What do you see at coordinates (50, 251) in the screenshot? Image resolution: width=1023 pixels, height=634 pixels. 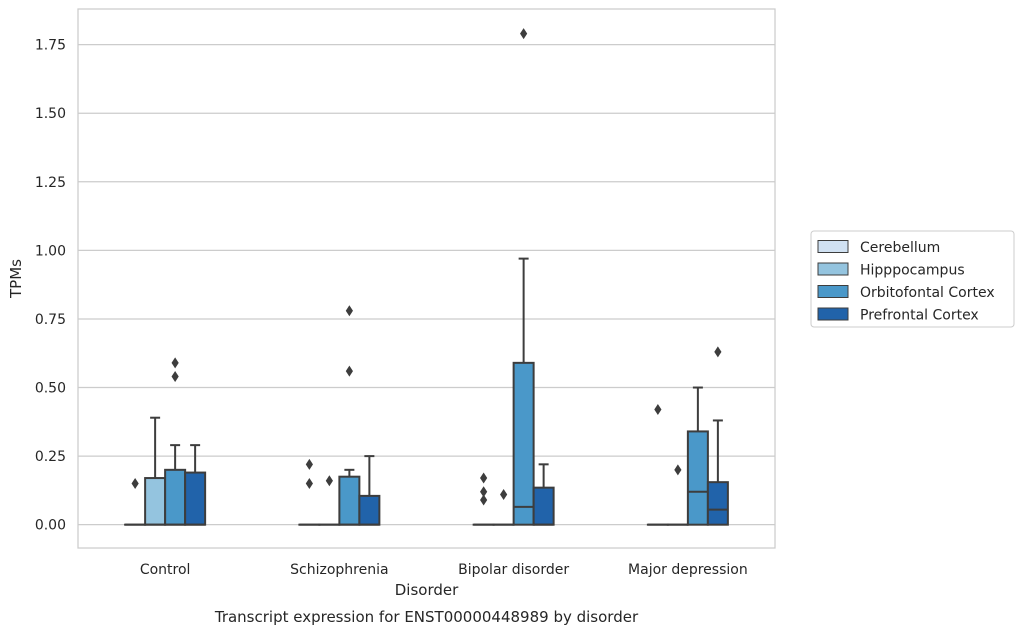 I see `y-tick-label: 1.00` at bounding box center [50, 251].